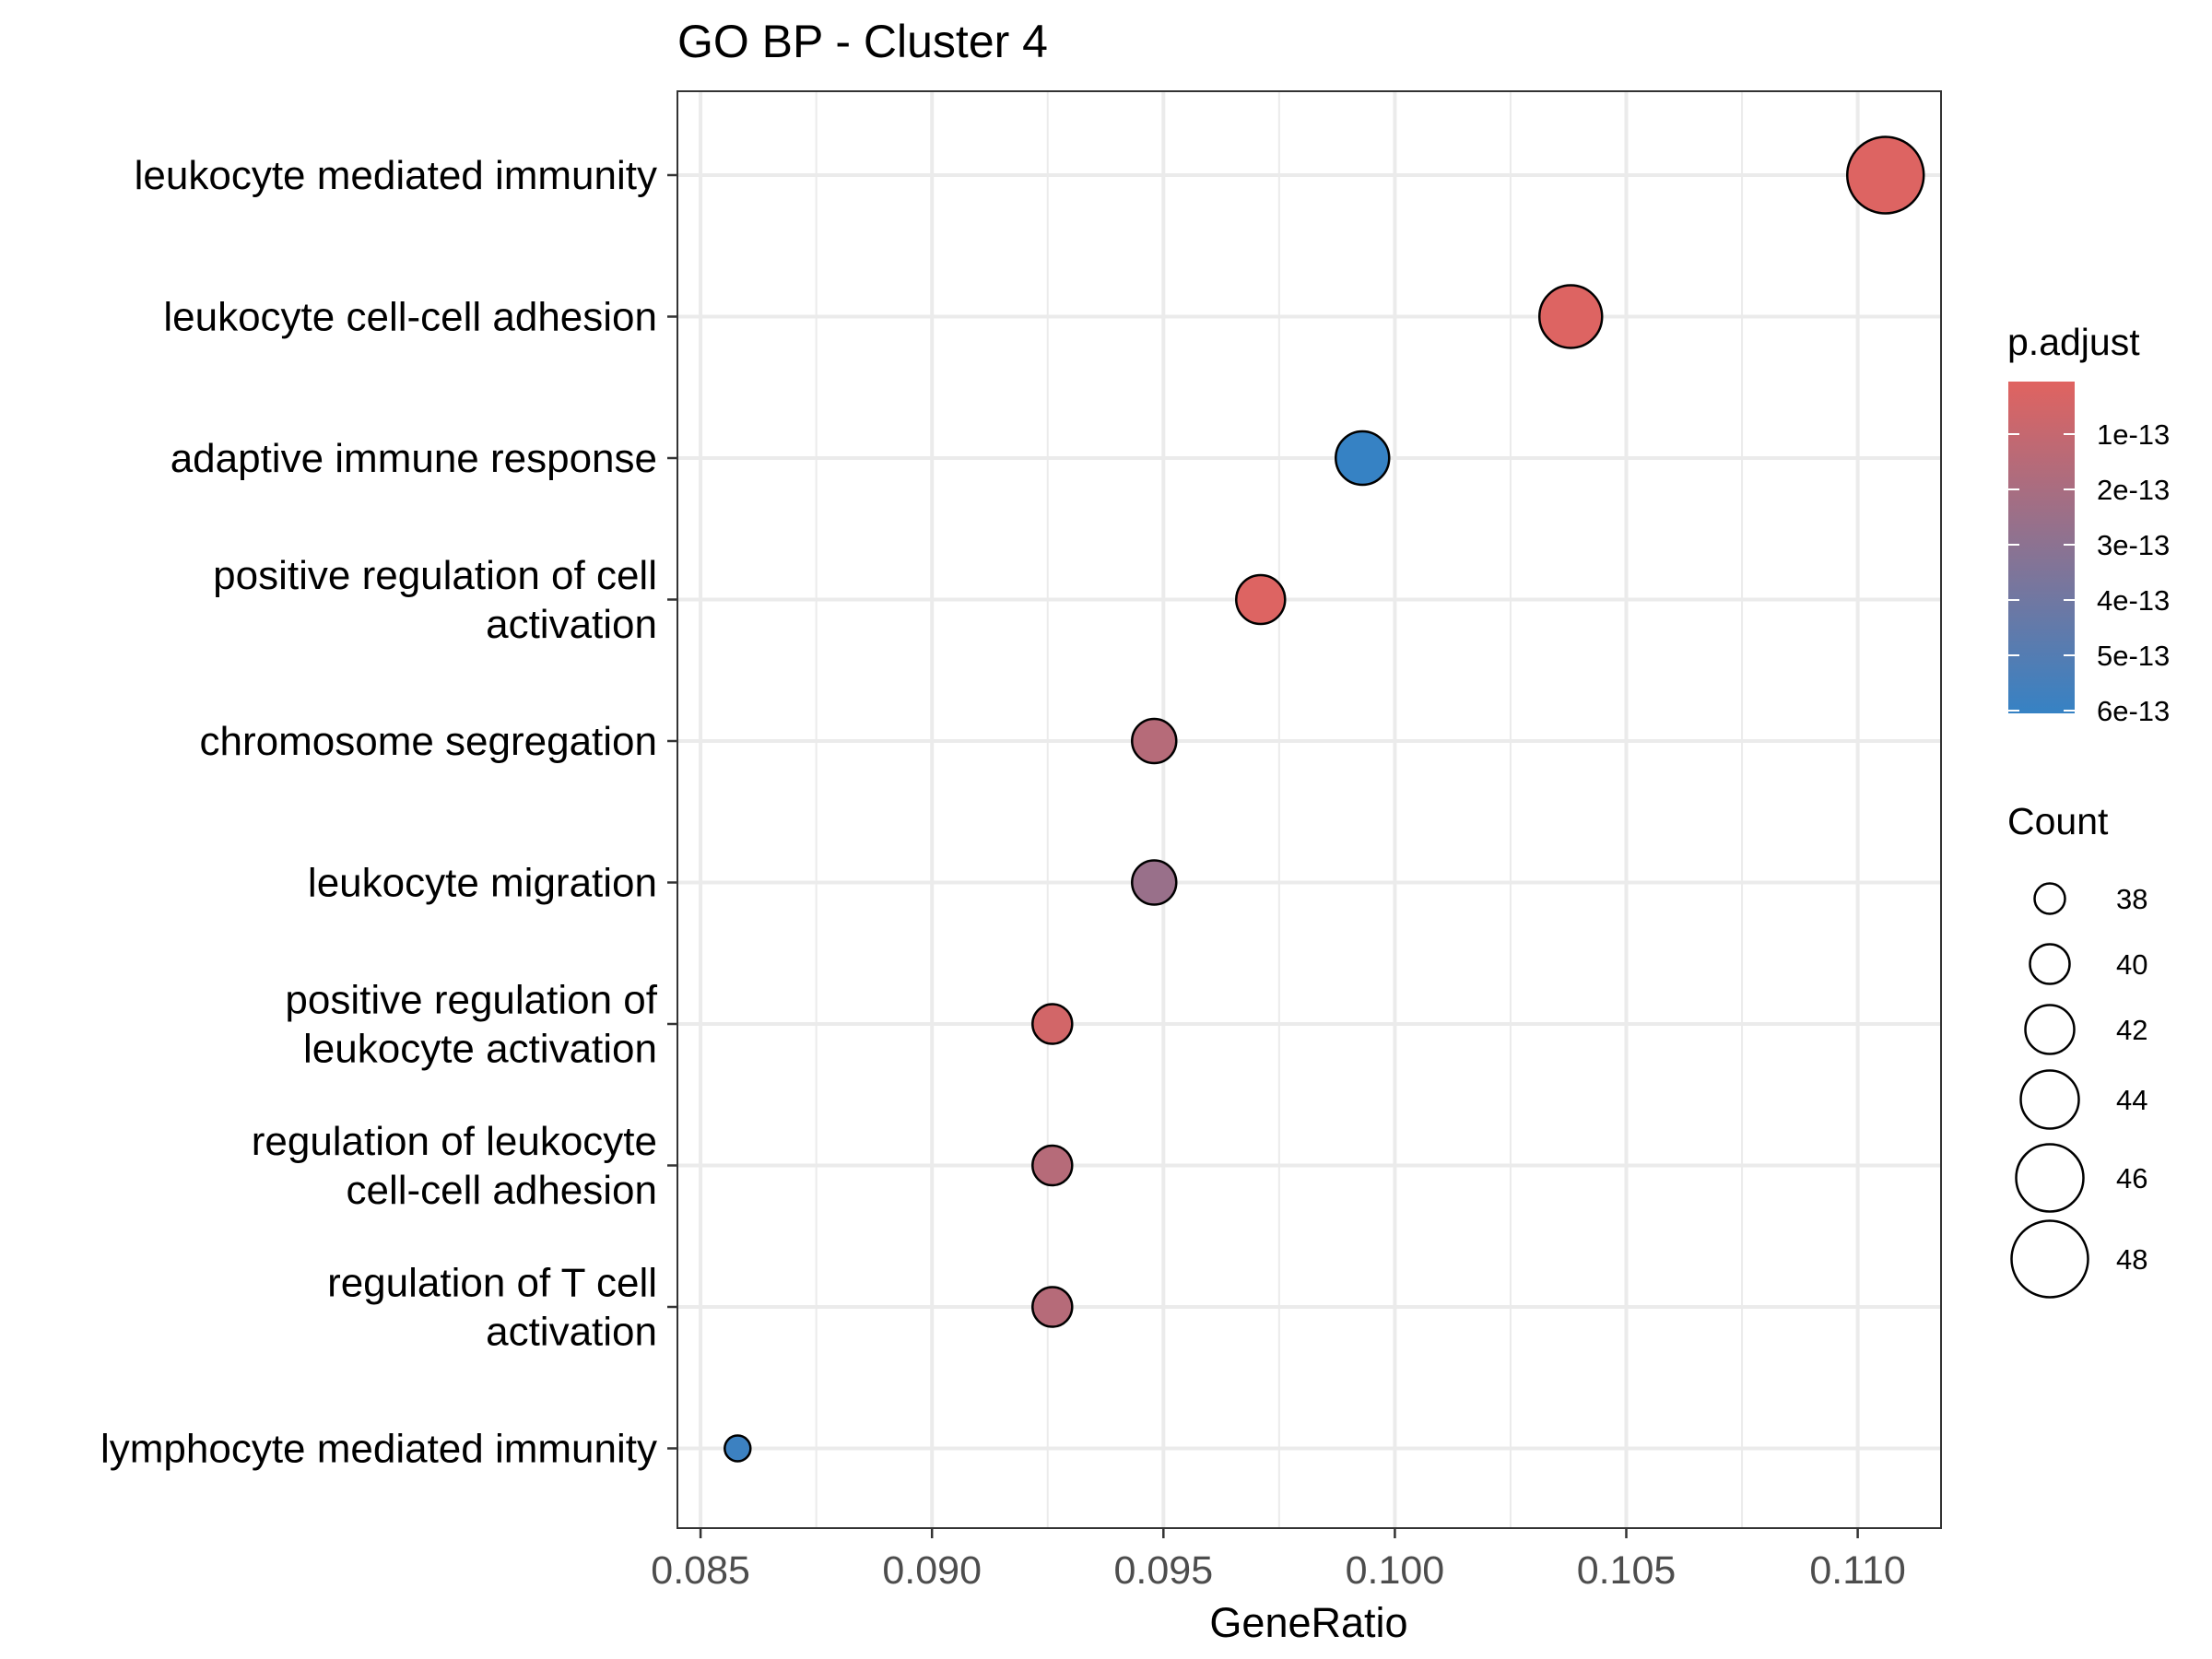 Image resolution: width=2212 pixels, height=1659 pixels. Describe the element at coordinates (1857, 1570) in the screenshot. I see `x-tick-label: 0.110` at that location.